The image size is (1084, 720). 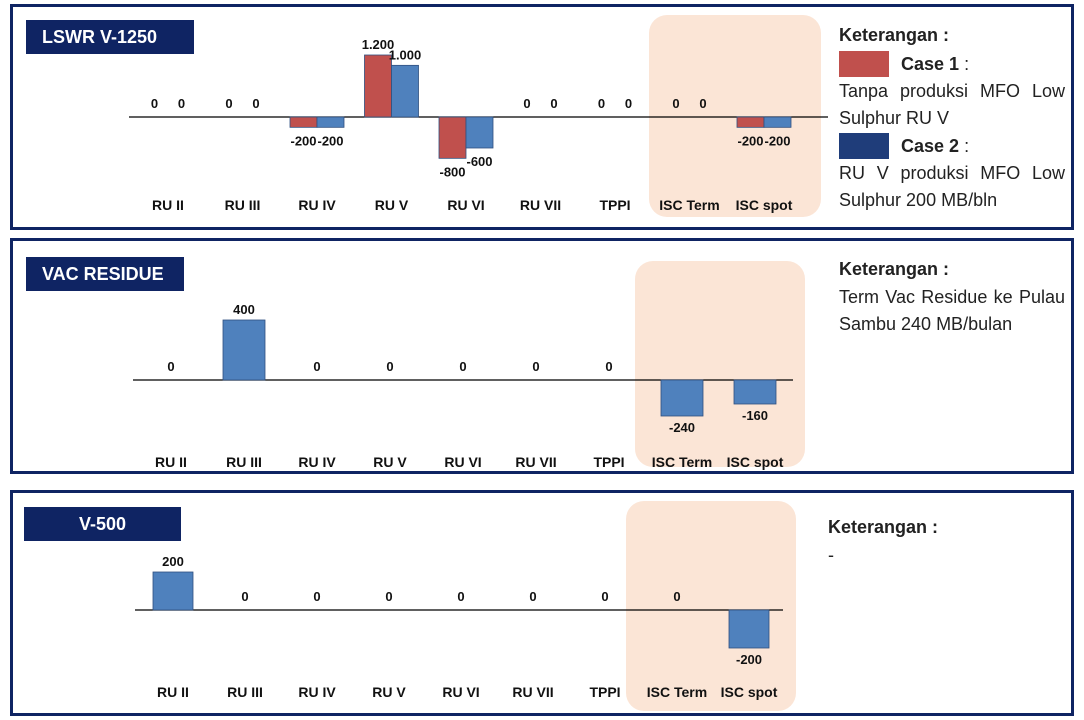 What do you see at coordinates (941, 543) in the screenshot?
I see `legend-v500: Keterangan : -` at bounding box center [941, 543].